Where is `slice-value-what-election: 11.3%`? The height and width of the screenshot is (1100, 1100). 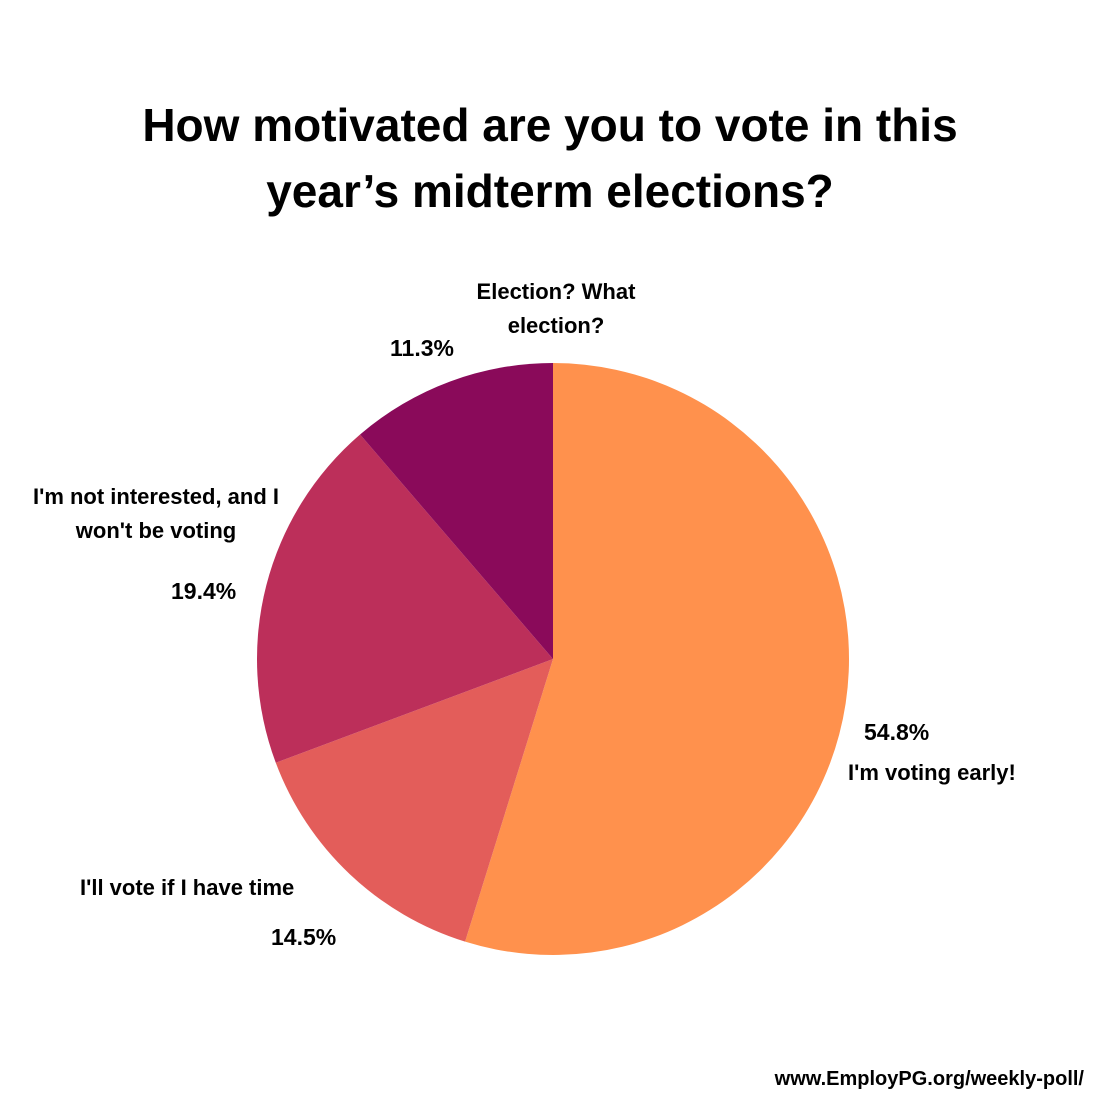 slice-value-what-election: 11.3% is located at coordinates (422, 348).